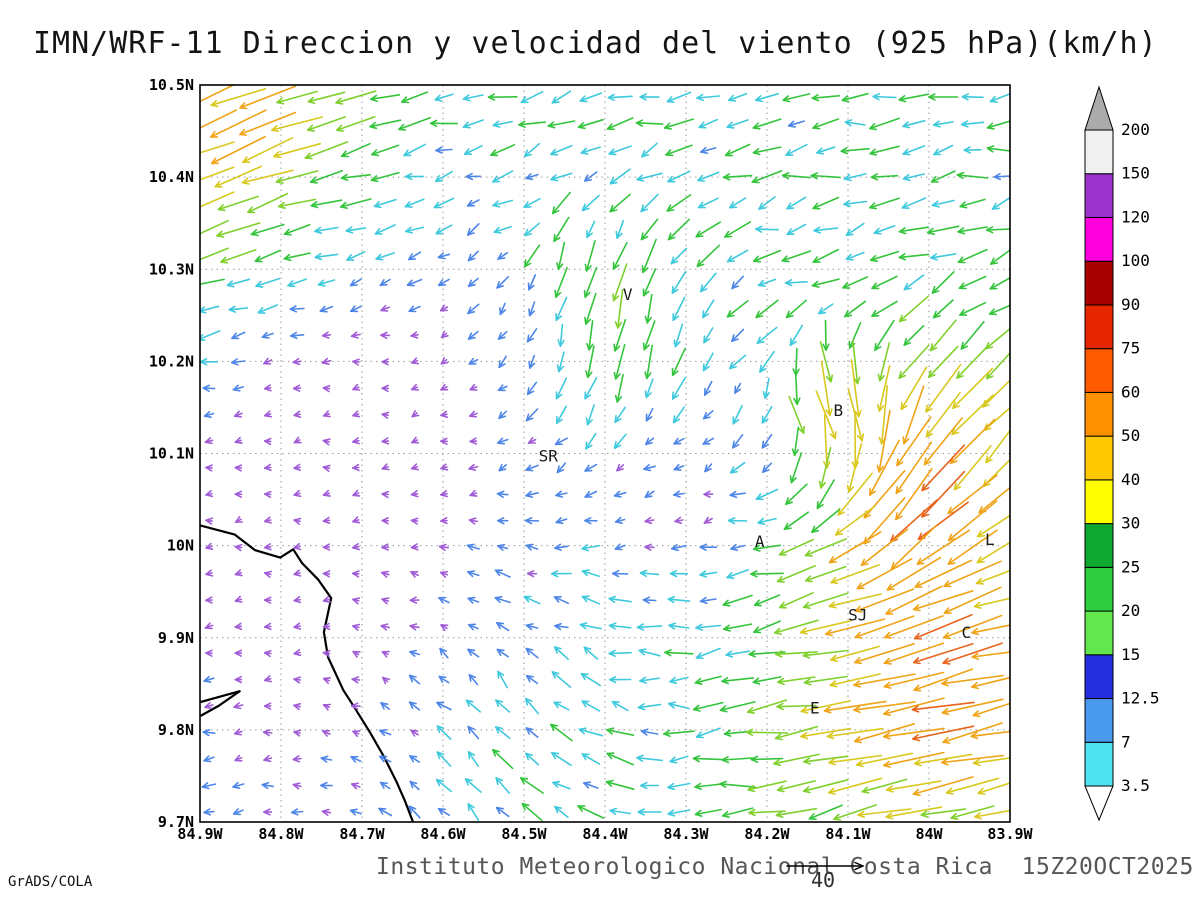 This screenshot has height=900, width=1200. Describe the element at coordinates (307, 673) in the screenshot. I see `coastline-main` at that location.